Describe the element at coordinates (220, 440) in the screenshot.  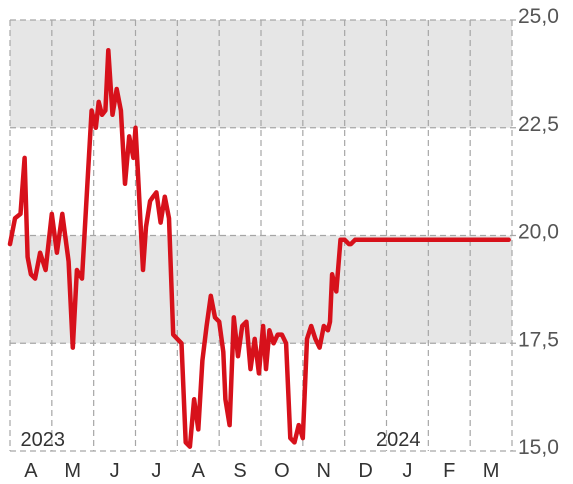
I see `year-labels: 2023 2024` at that location.